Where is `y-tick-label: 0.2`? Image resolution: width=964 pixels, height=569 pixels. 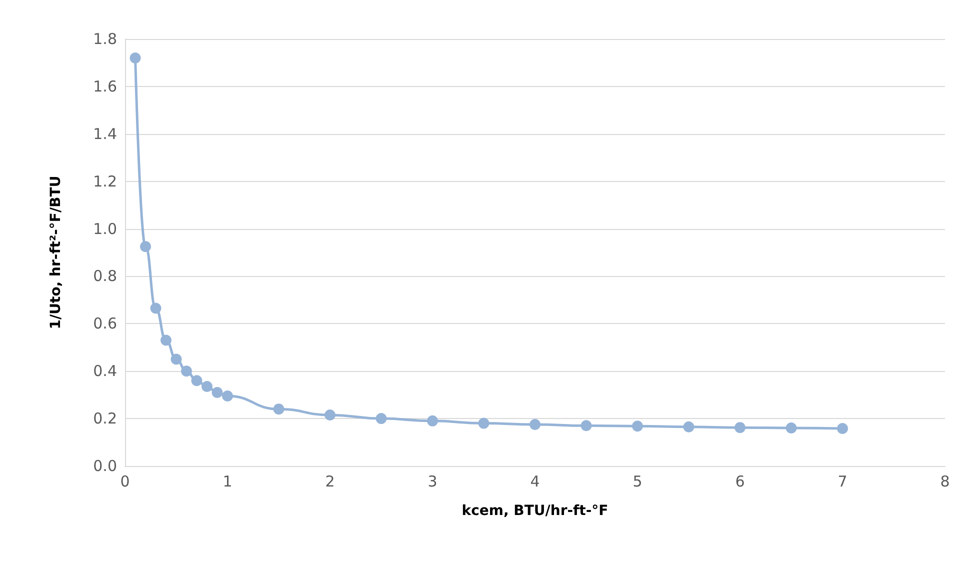
y-tick-label: 0.2 is located at coordinates (105, 419).